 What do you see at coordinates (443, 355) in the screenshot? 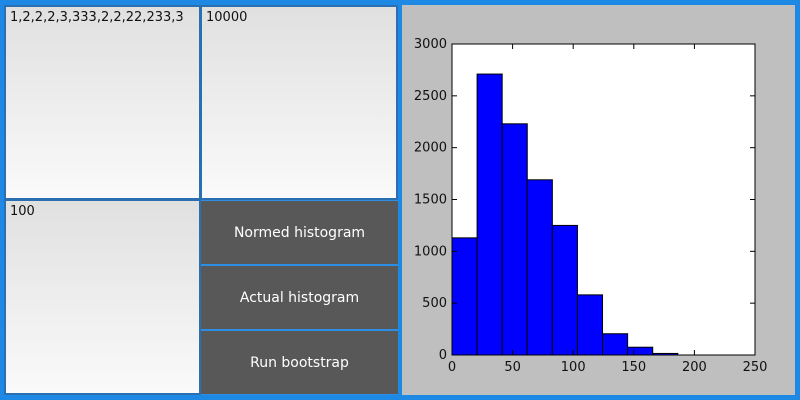
I see `y-tick-label: 0` at bounding box center [443, 355].